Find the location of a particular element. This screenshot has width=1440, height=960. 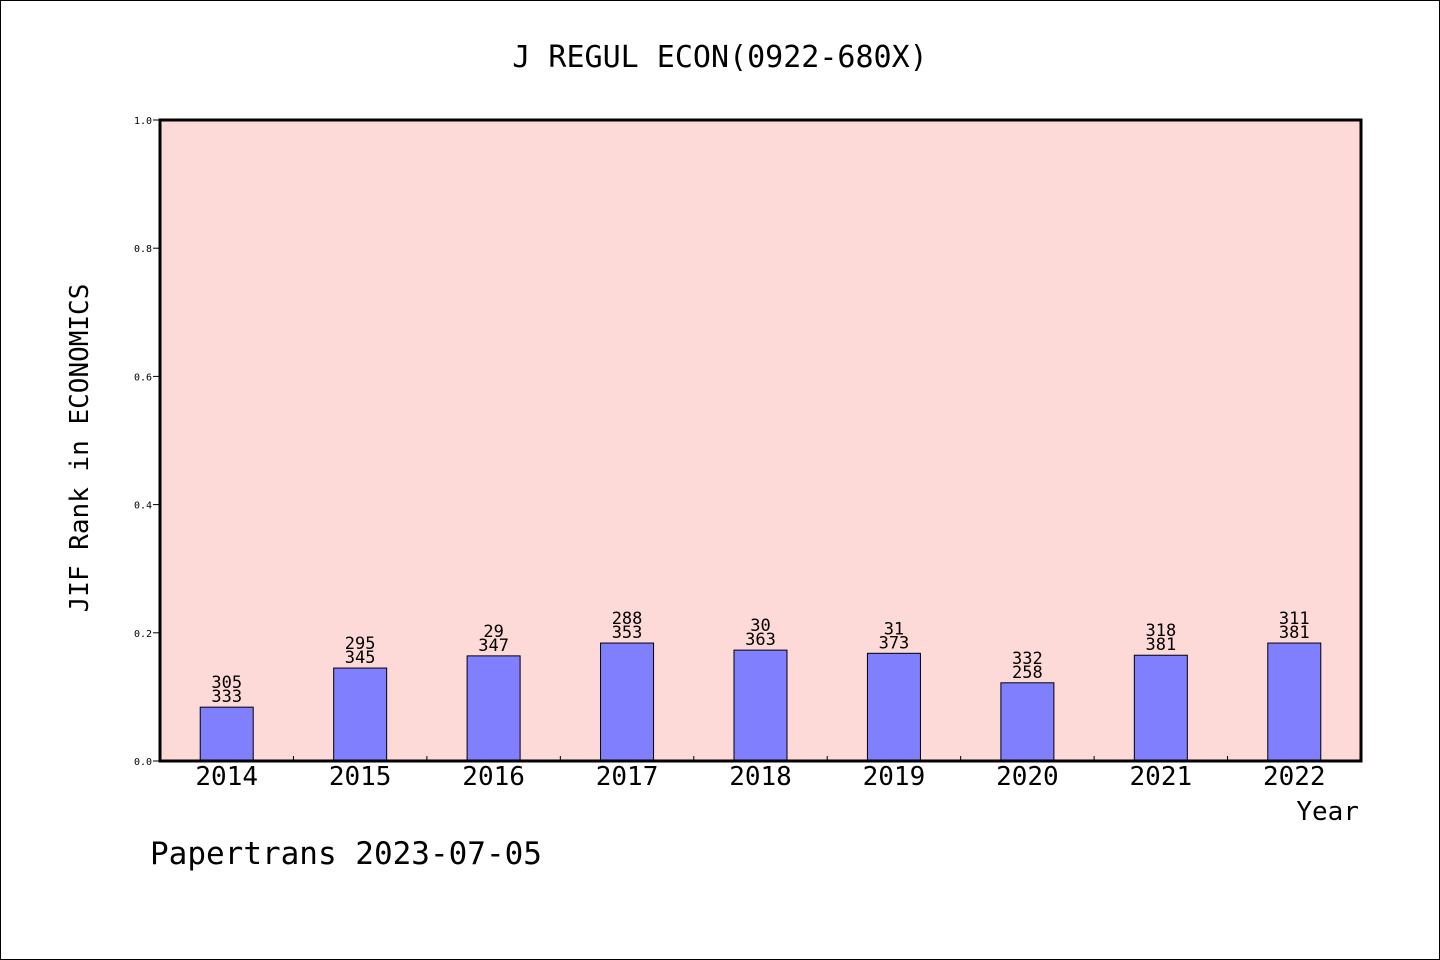

total-label-2014: 333 is located at coordinates (226, 697).